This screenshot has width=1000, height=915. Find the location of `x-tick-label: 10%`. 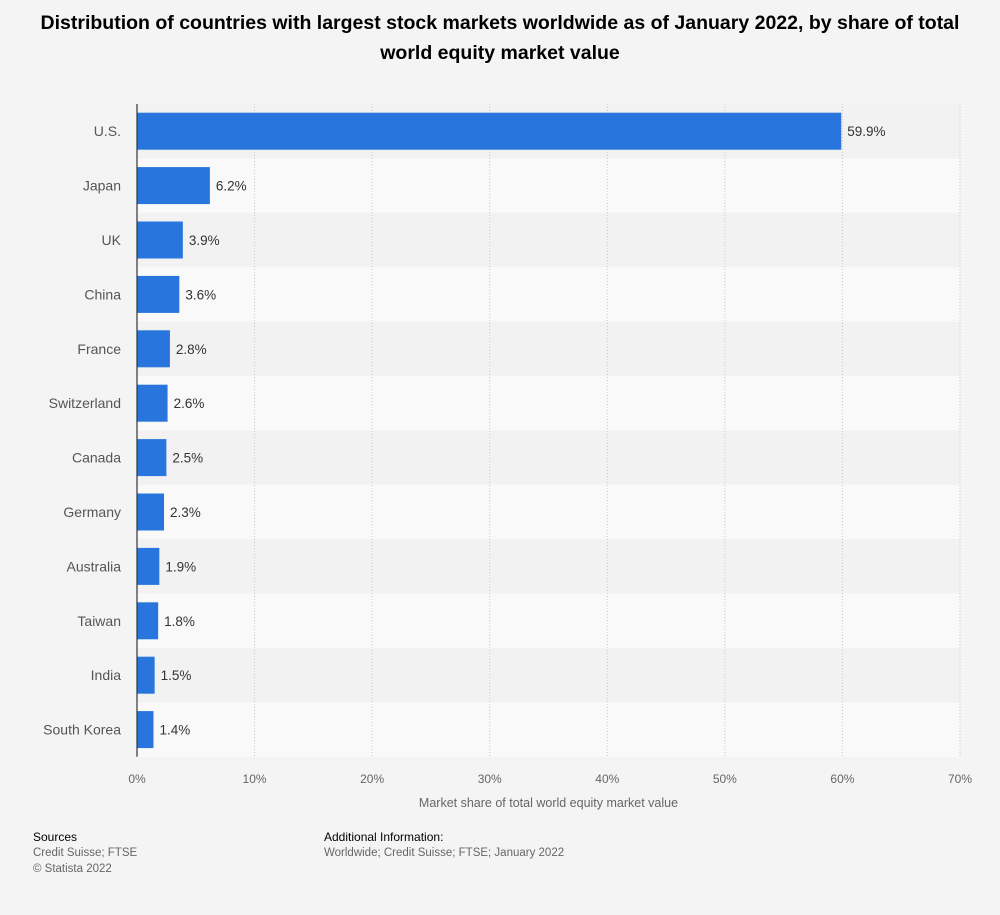

x-tick-label: 10% is located at coordinates (255, 779).